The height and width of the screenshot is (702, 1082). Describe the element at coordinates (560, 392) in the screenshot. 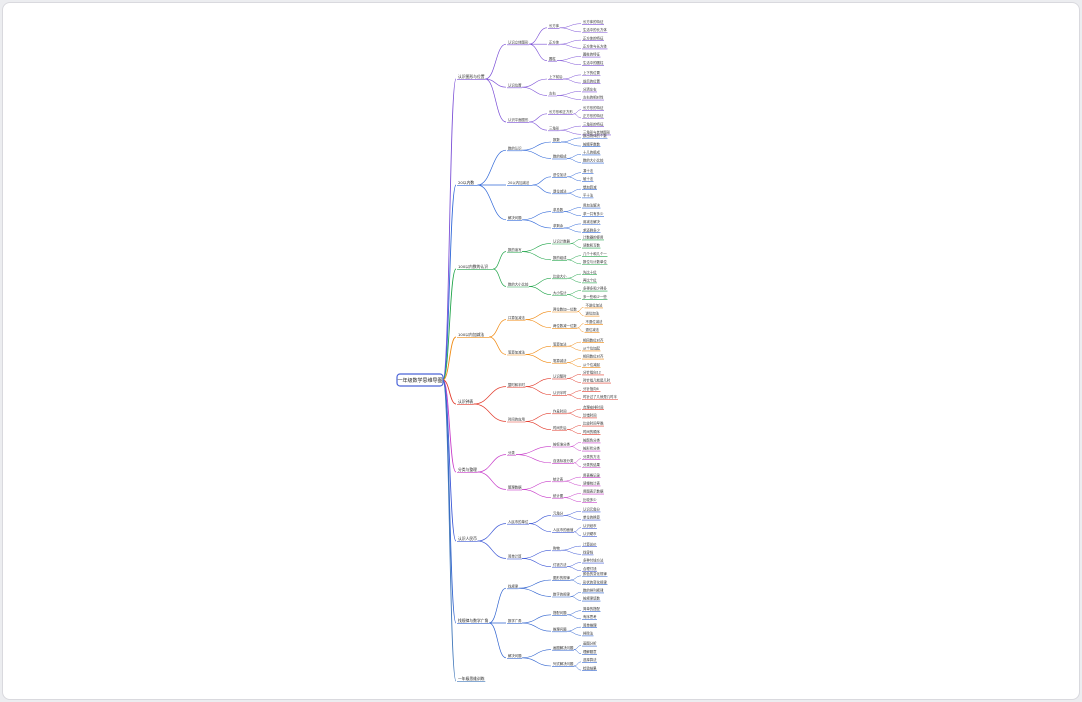

I see `subtopic-5-1-2: 认识半时` at that location.